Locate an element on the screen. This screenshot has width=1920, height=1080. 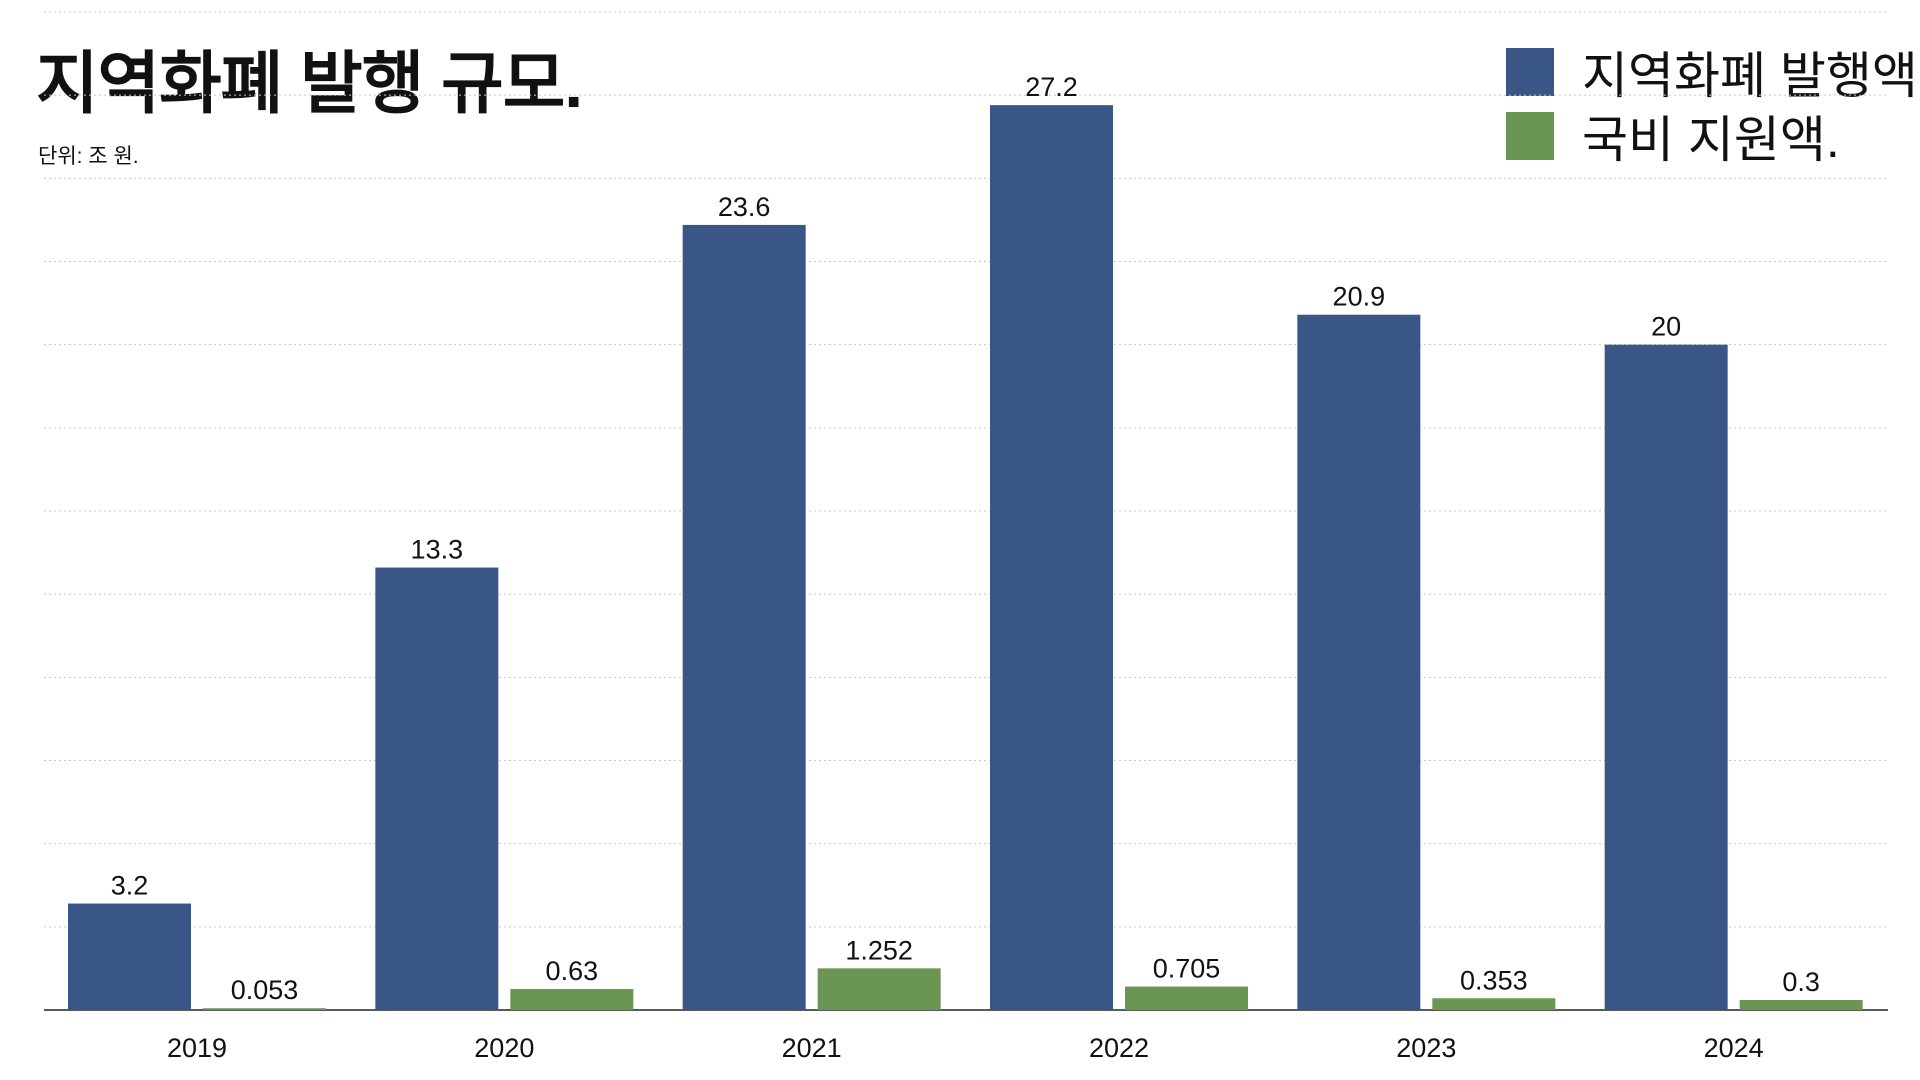
data-label-issuance: 20.9 is located at coordinates (1359, 297).